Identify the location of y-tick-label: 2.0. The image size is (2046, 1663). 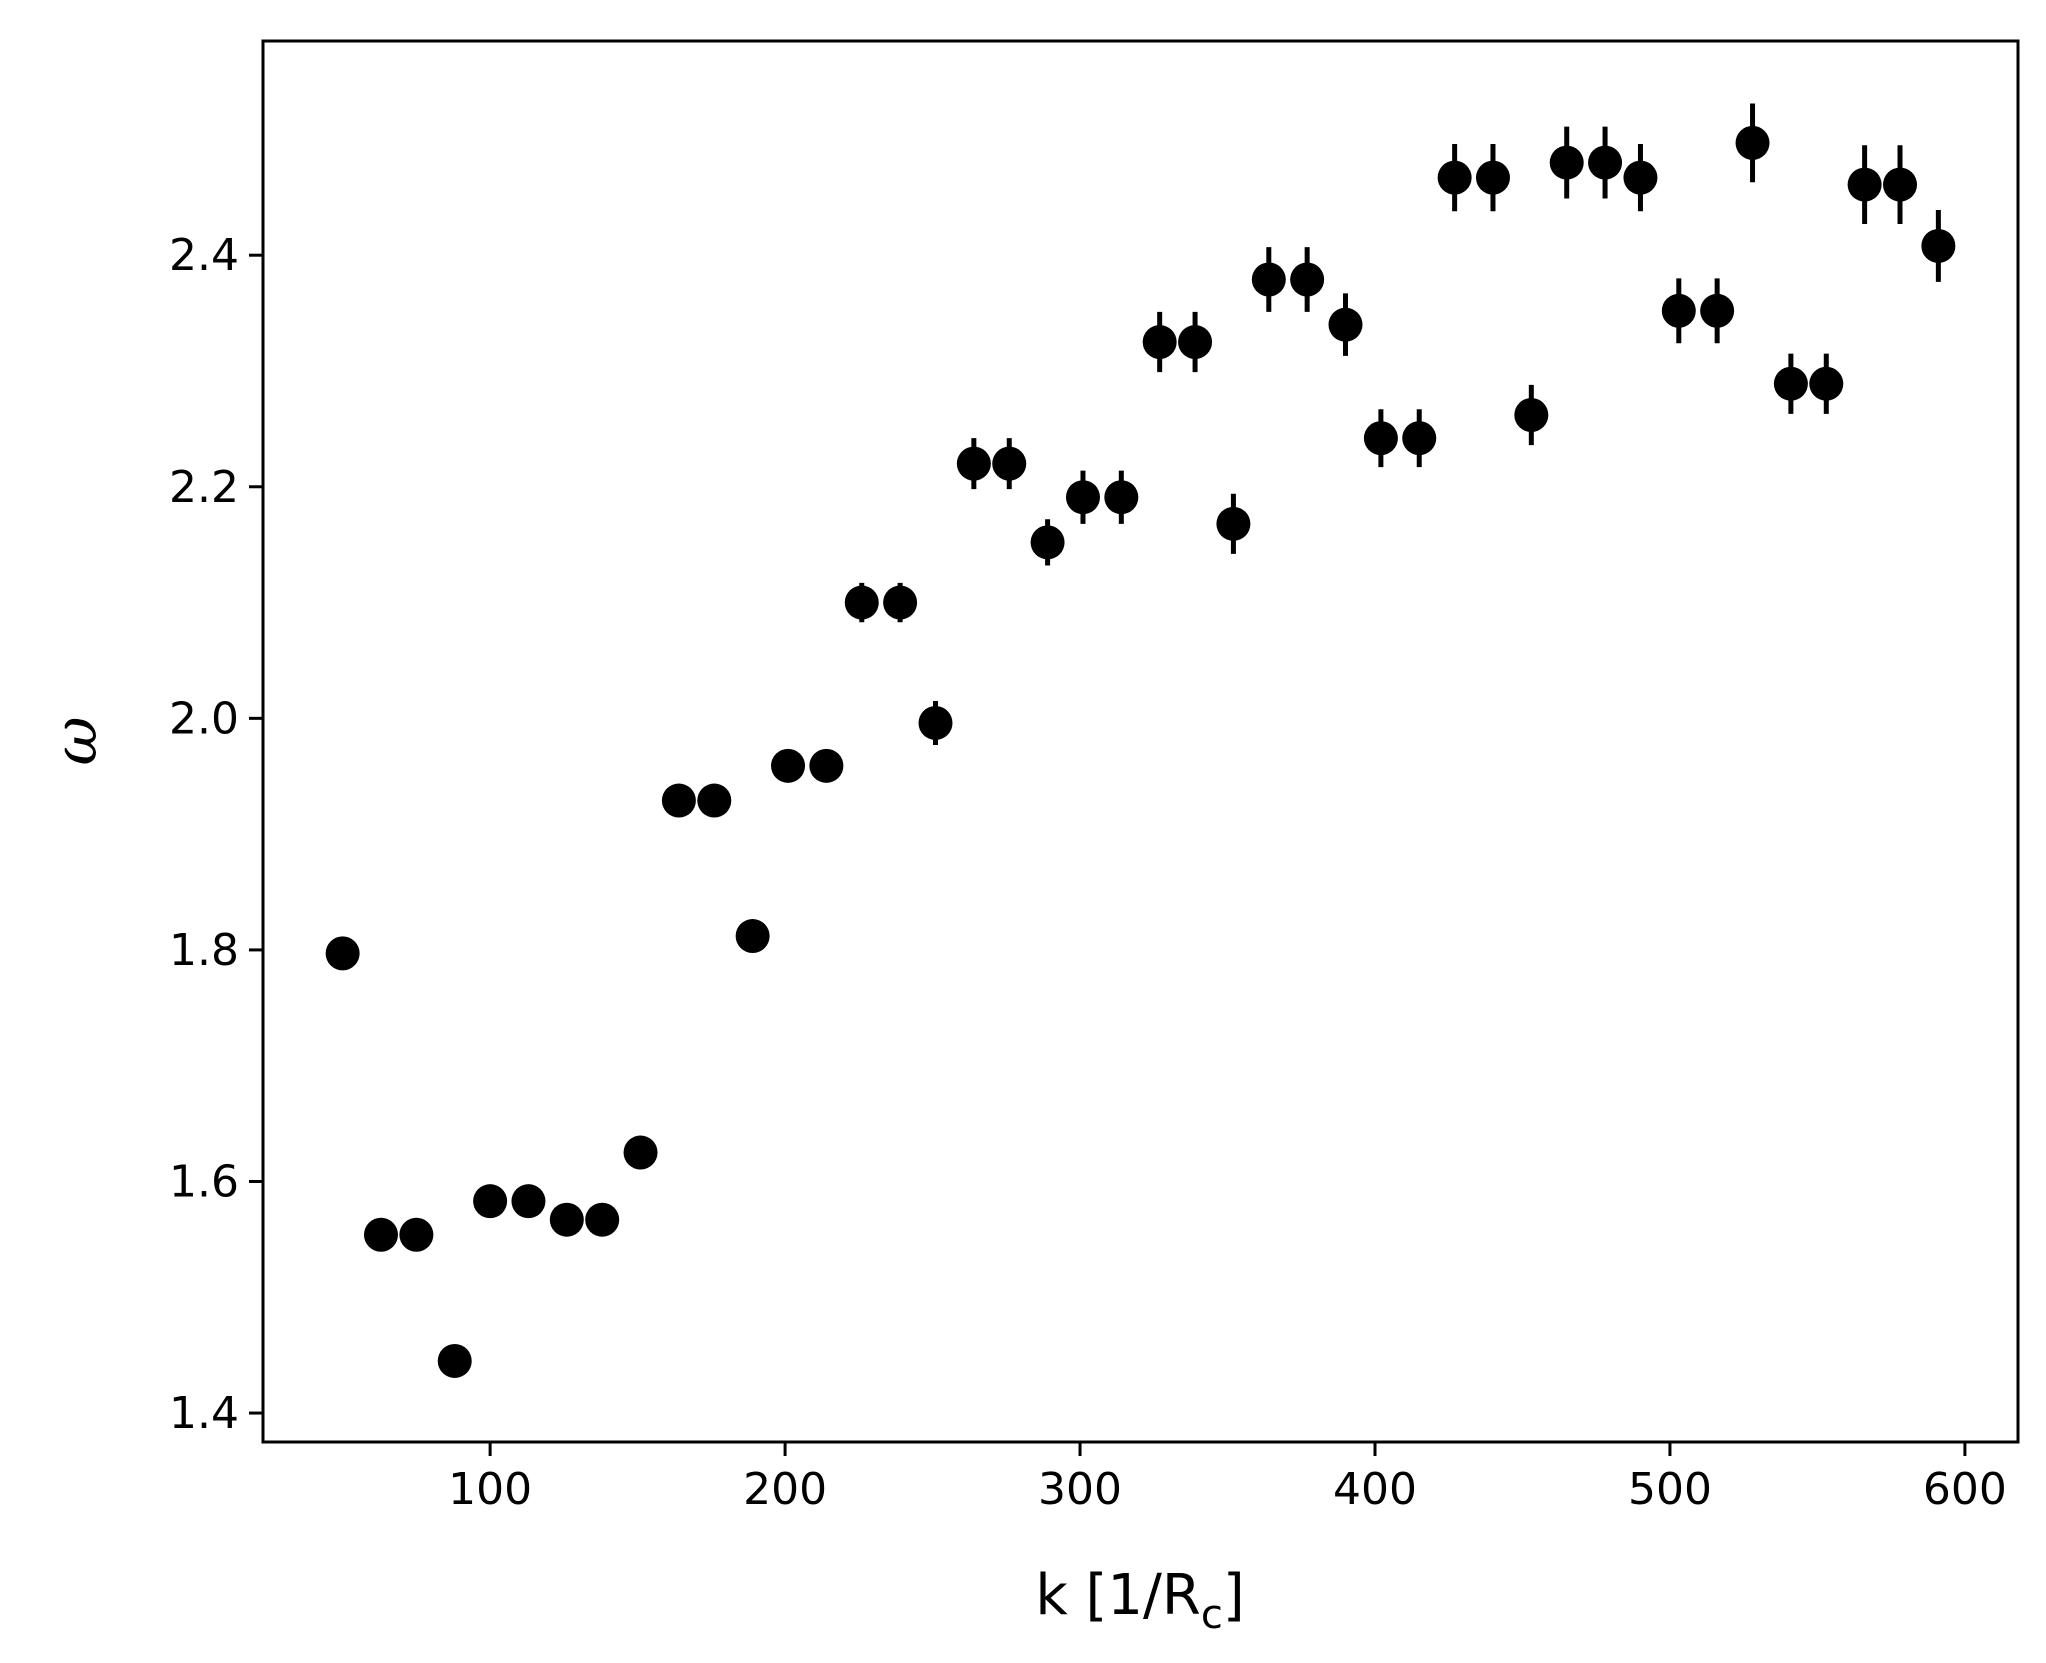
(204, 718).